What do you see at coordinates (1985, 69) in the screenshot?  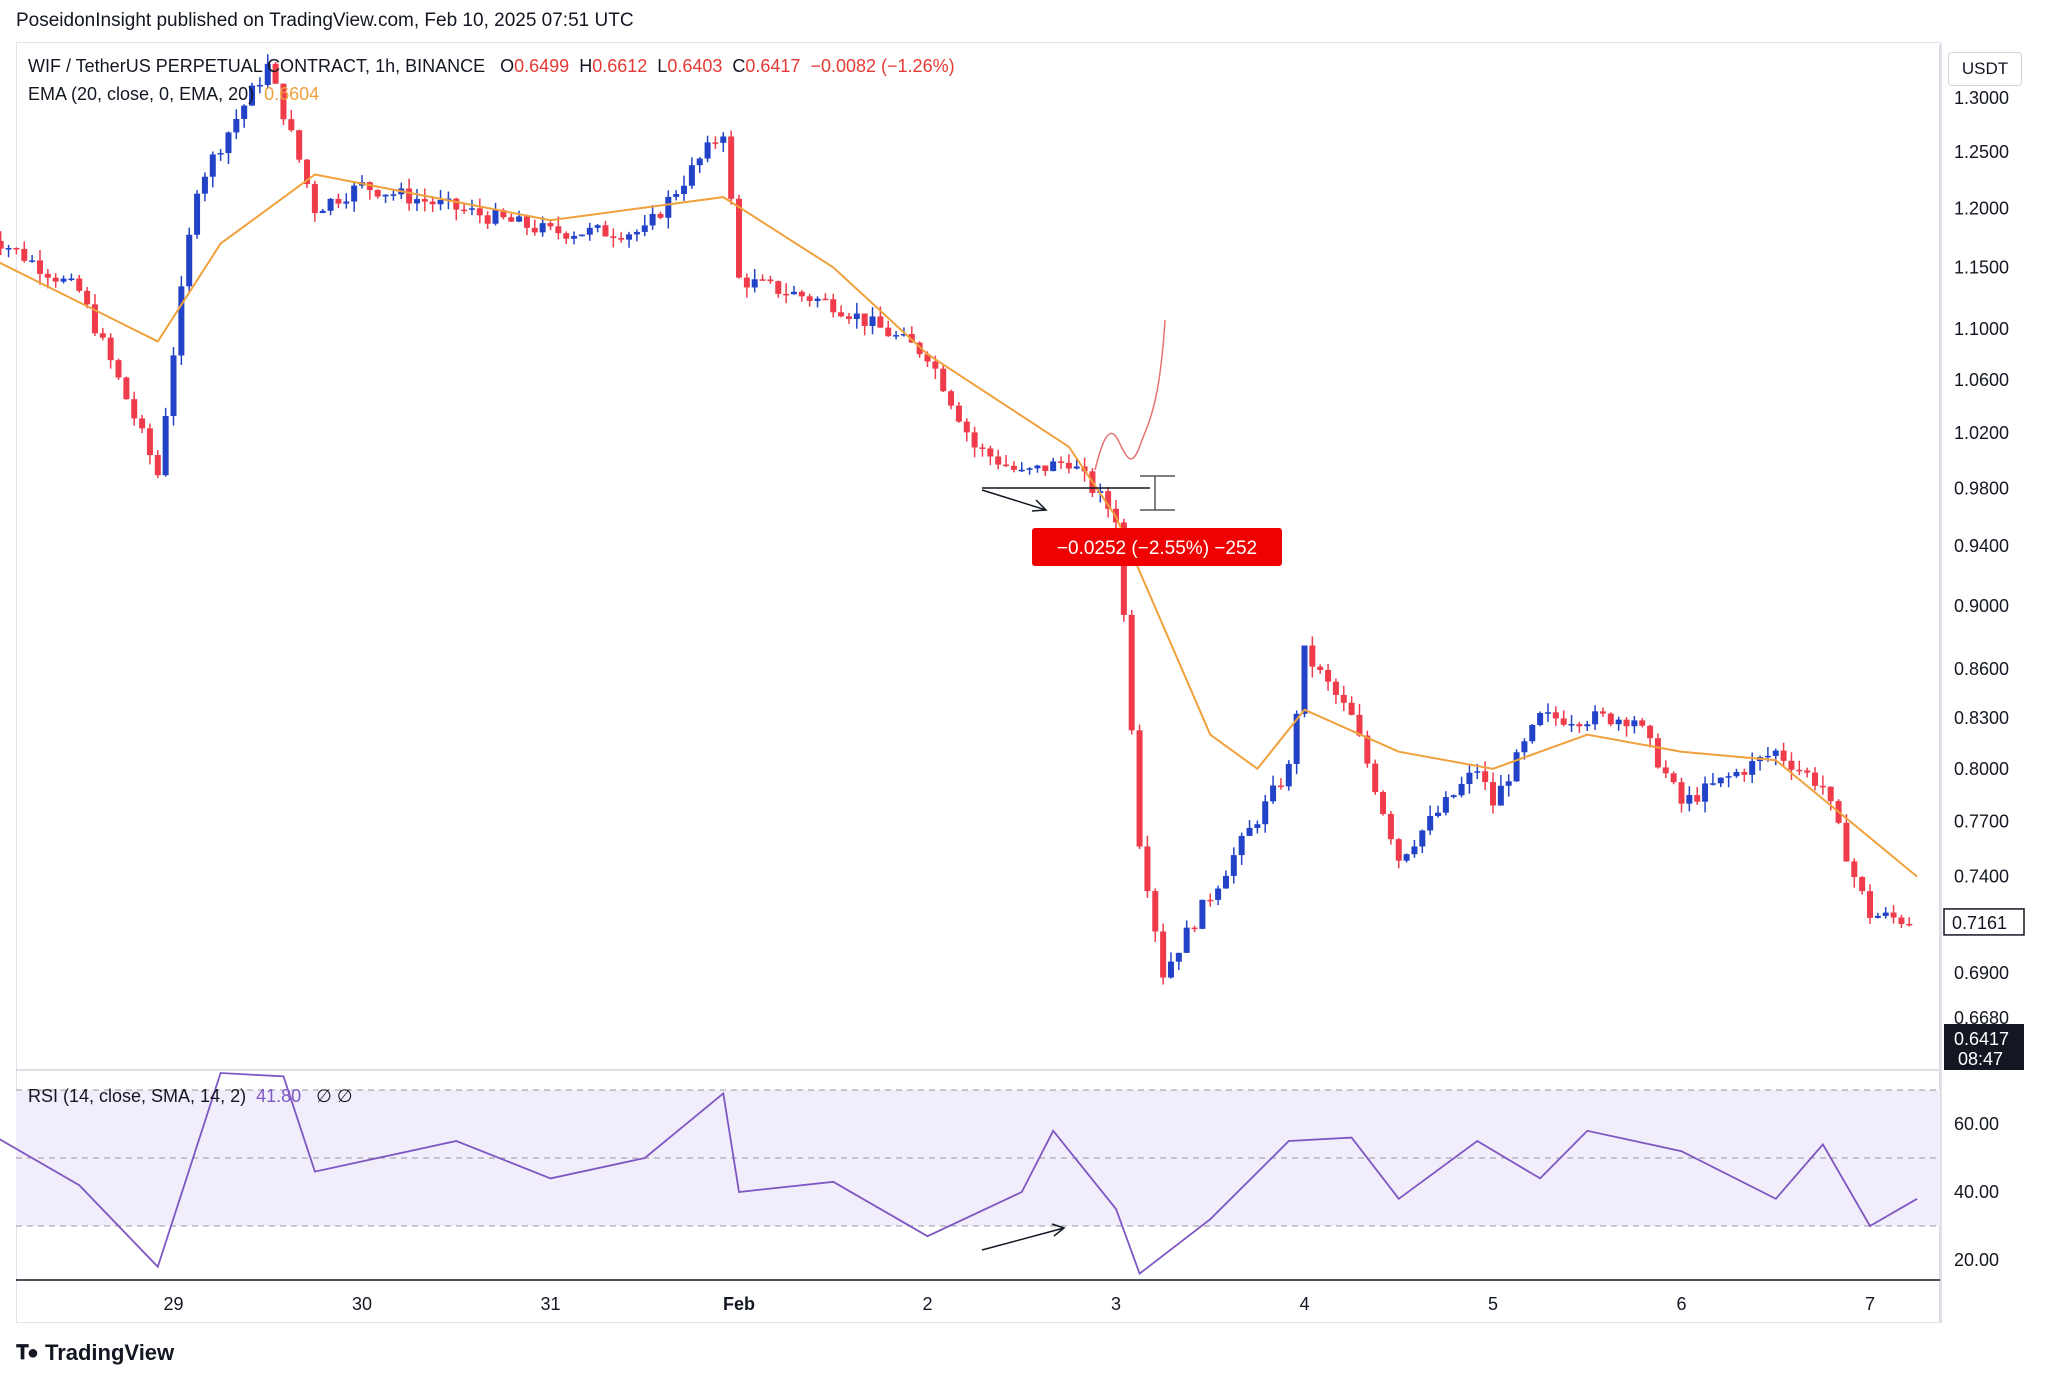 I see `currency-button: USDT` at bounding box center [1985, 69].